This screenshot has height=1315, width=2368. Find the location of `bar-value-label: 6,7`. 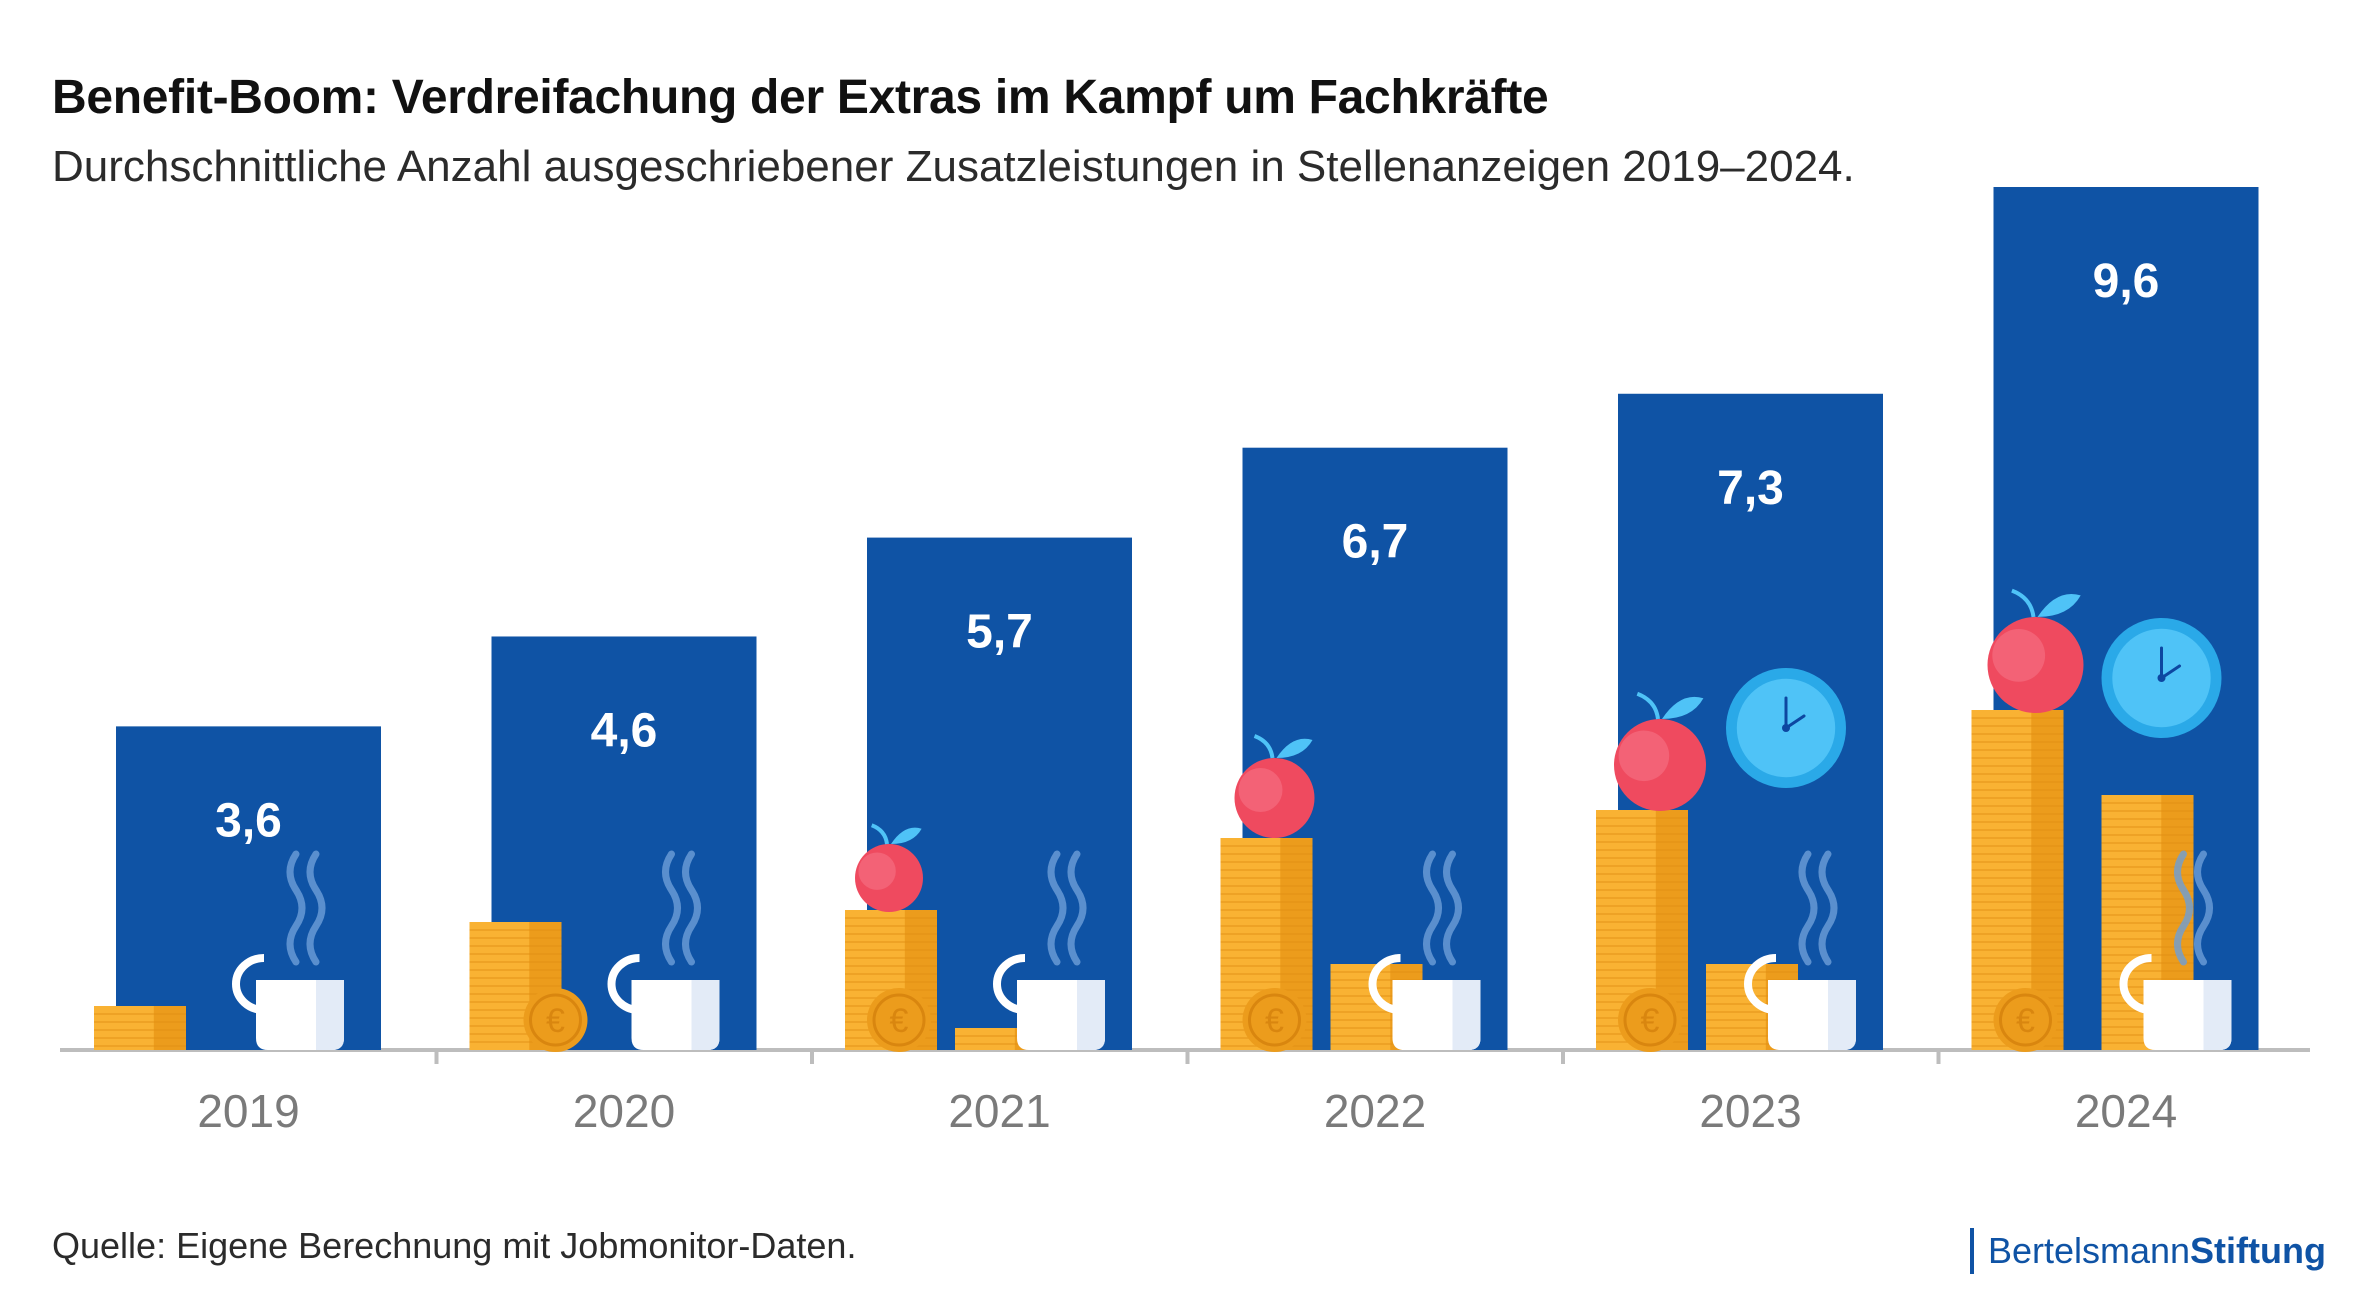

bar-value-label: 6,7 is located at coordinates (1375, 542).